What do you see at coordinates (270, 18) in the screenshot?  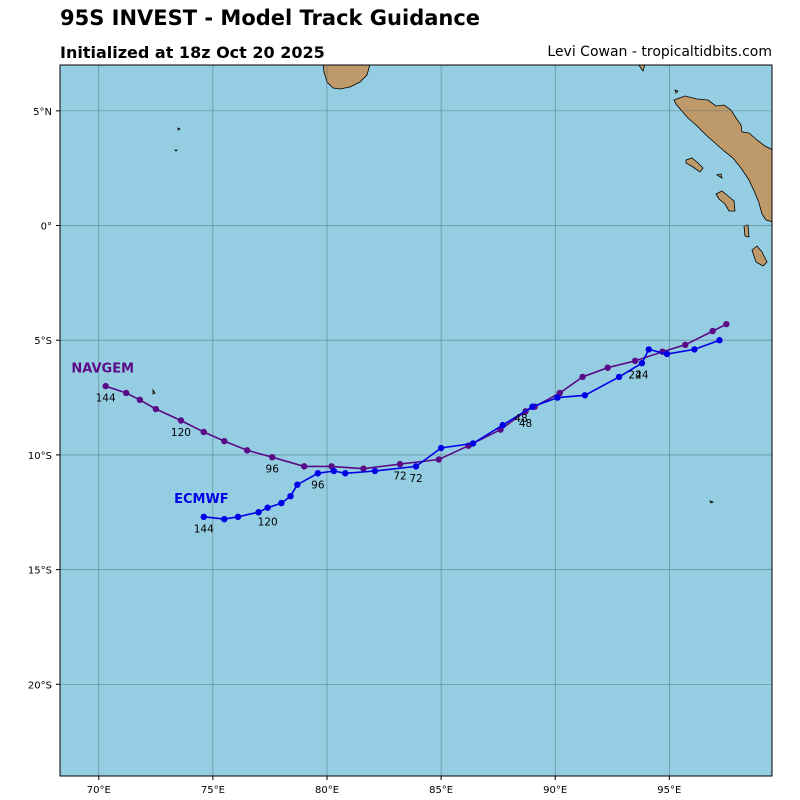 I see `chart-title: 95S INVEST - Model Track Guidance` at bounding box center [270, 18].